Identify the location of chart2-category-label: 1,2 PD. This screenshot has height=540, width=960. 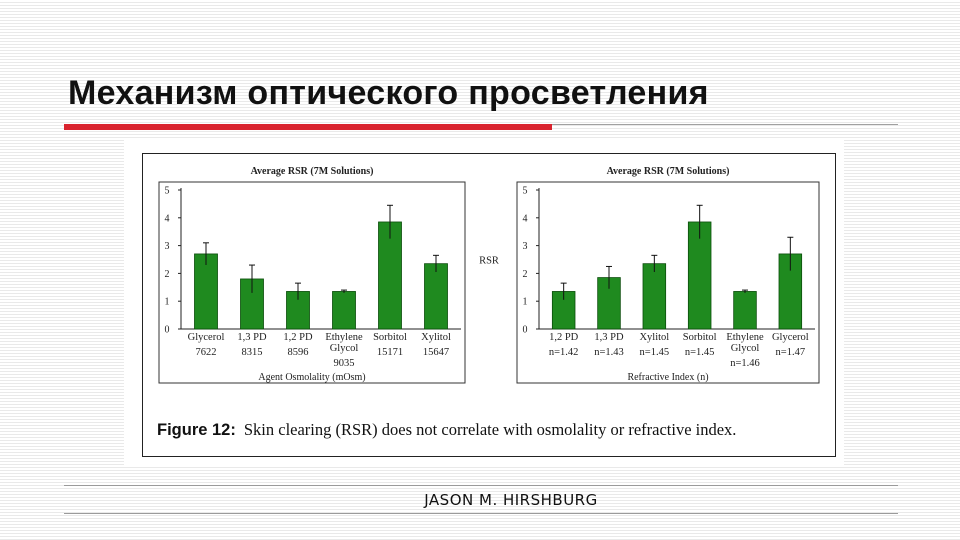
(564, 337).